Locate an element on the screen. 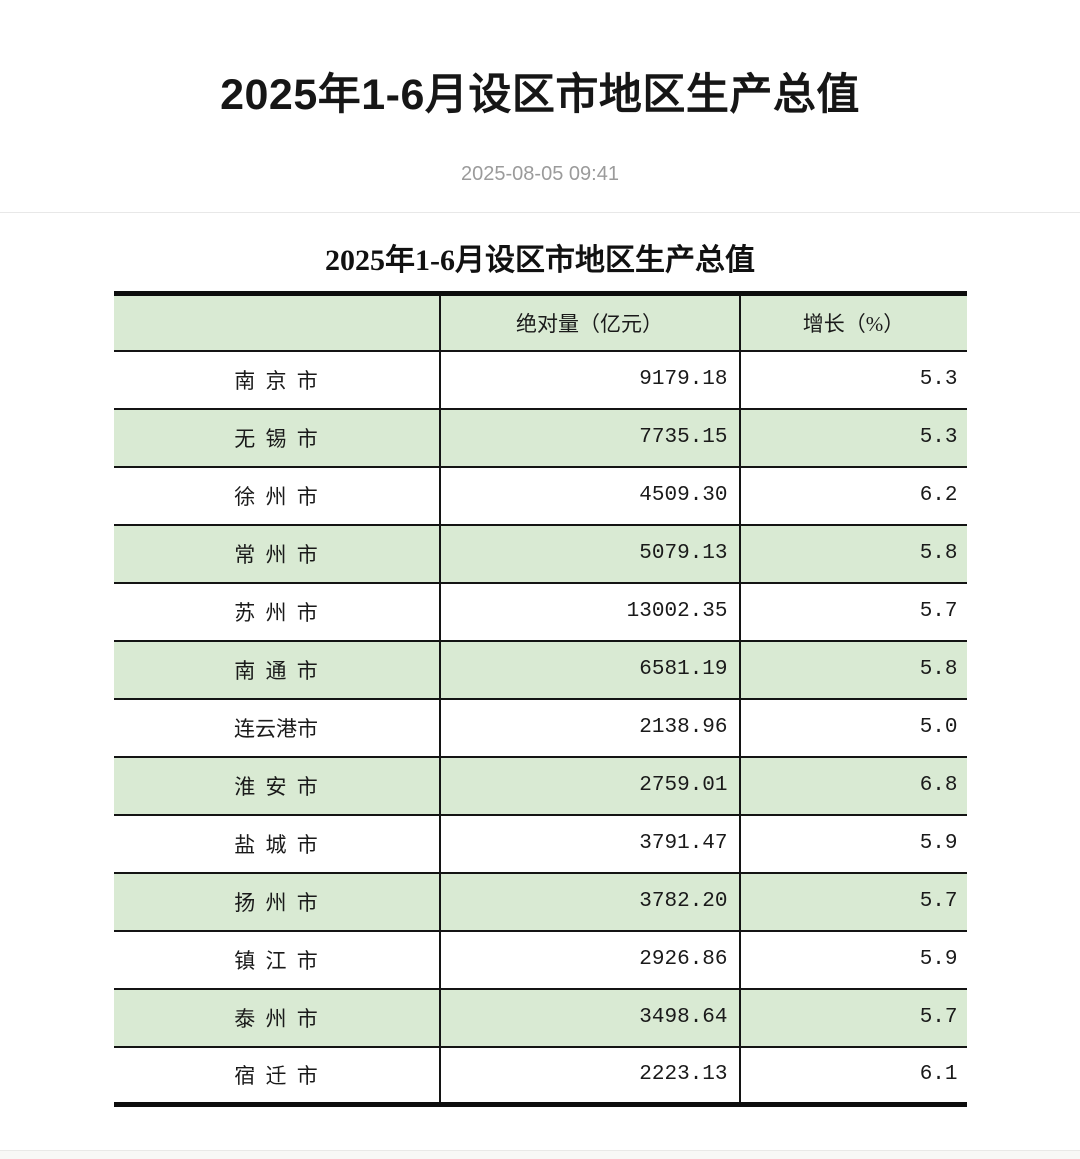  table-row: 常 州 市 5079.13 5.8 is located at coordinates (540, 554).